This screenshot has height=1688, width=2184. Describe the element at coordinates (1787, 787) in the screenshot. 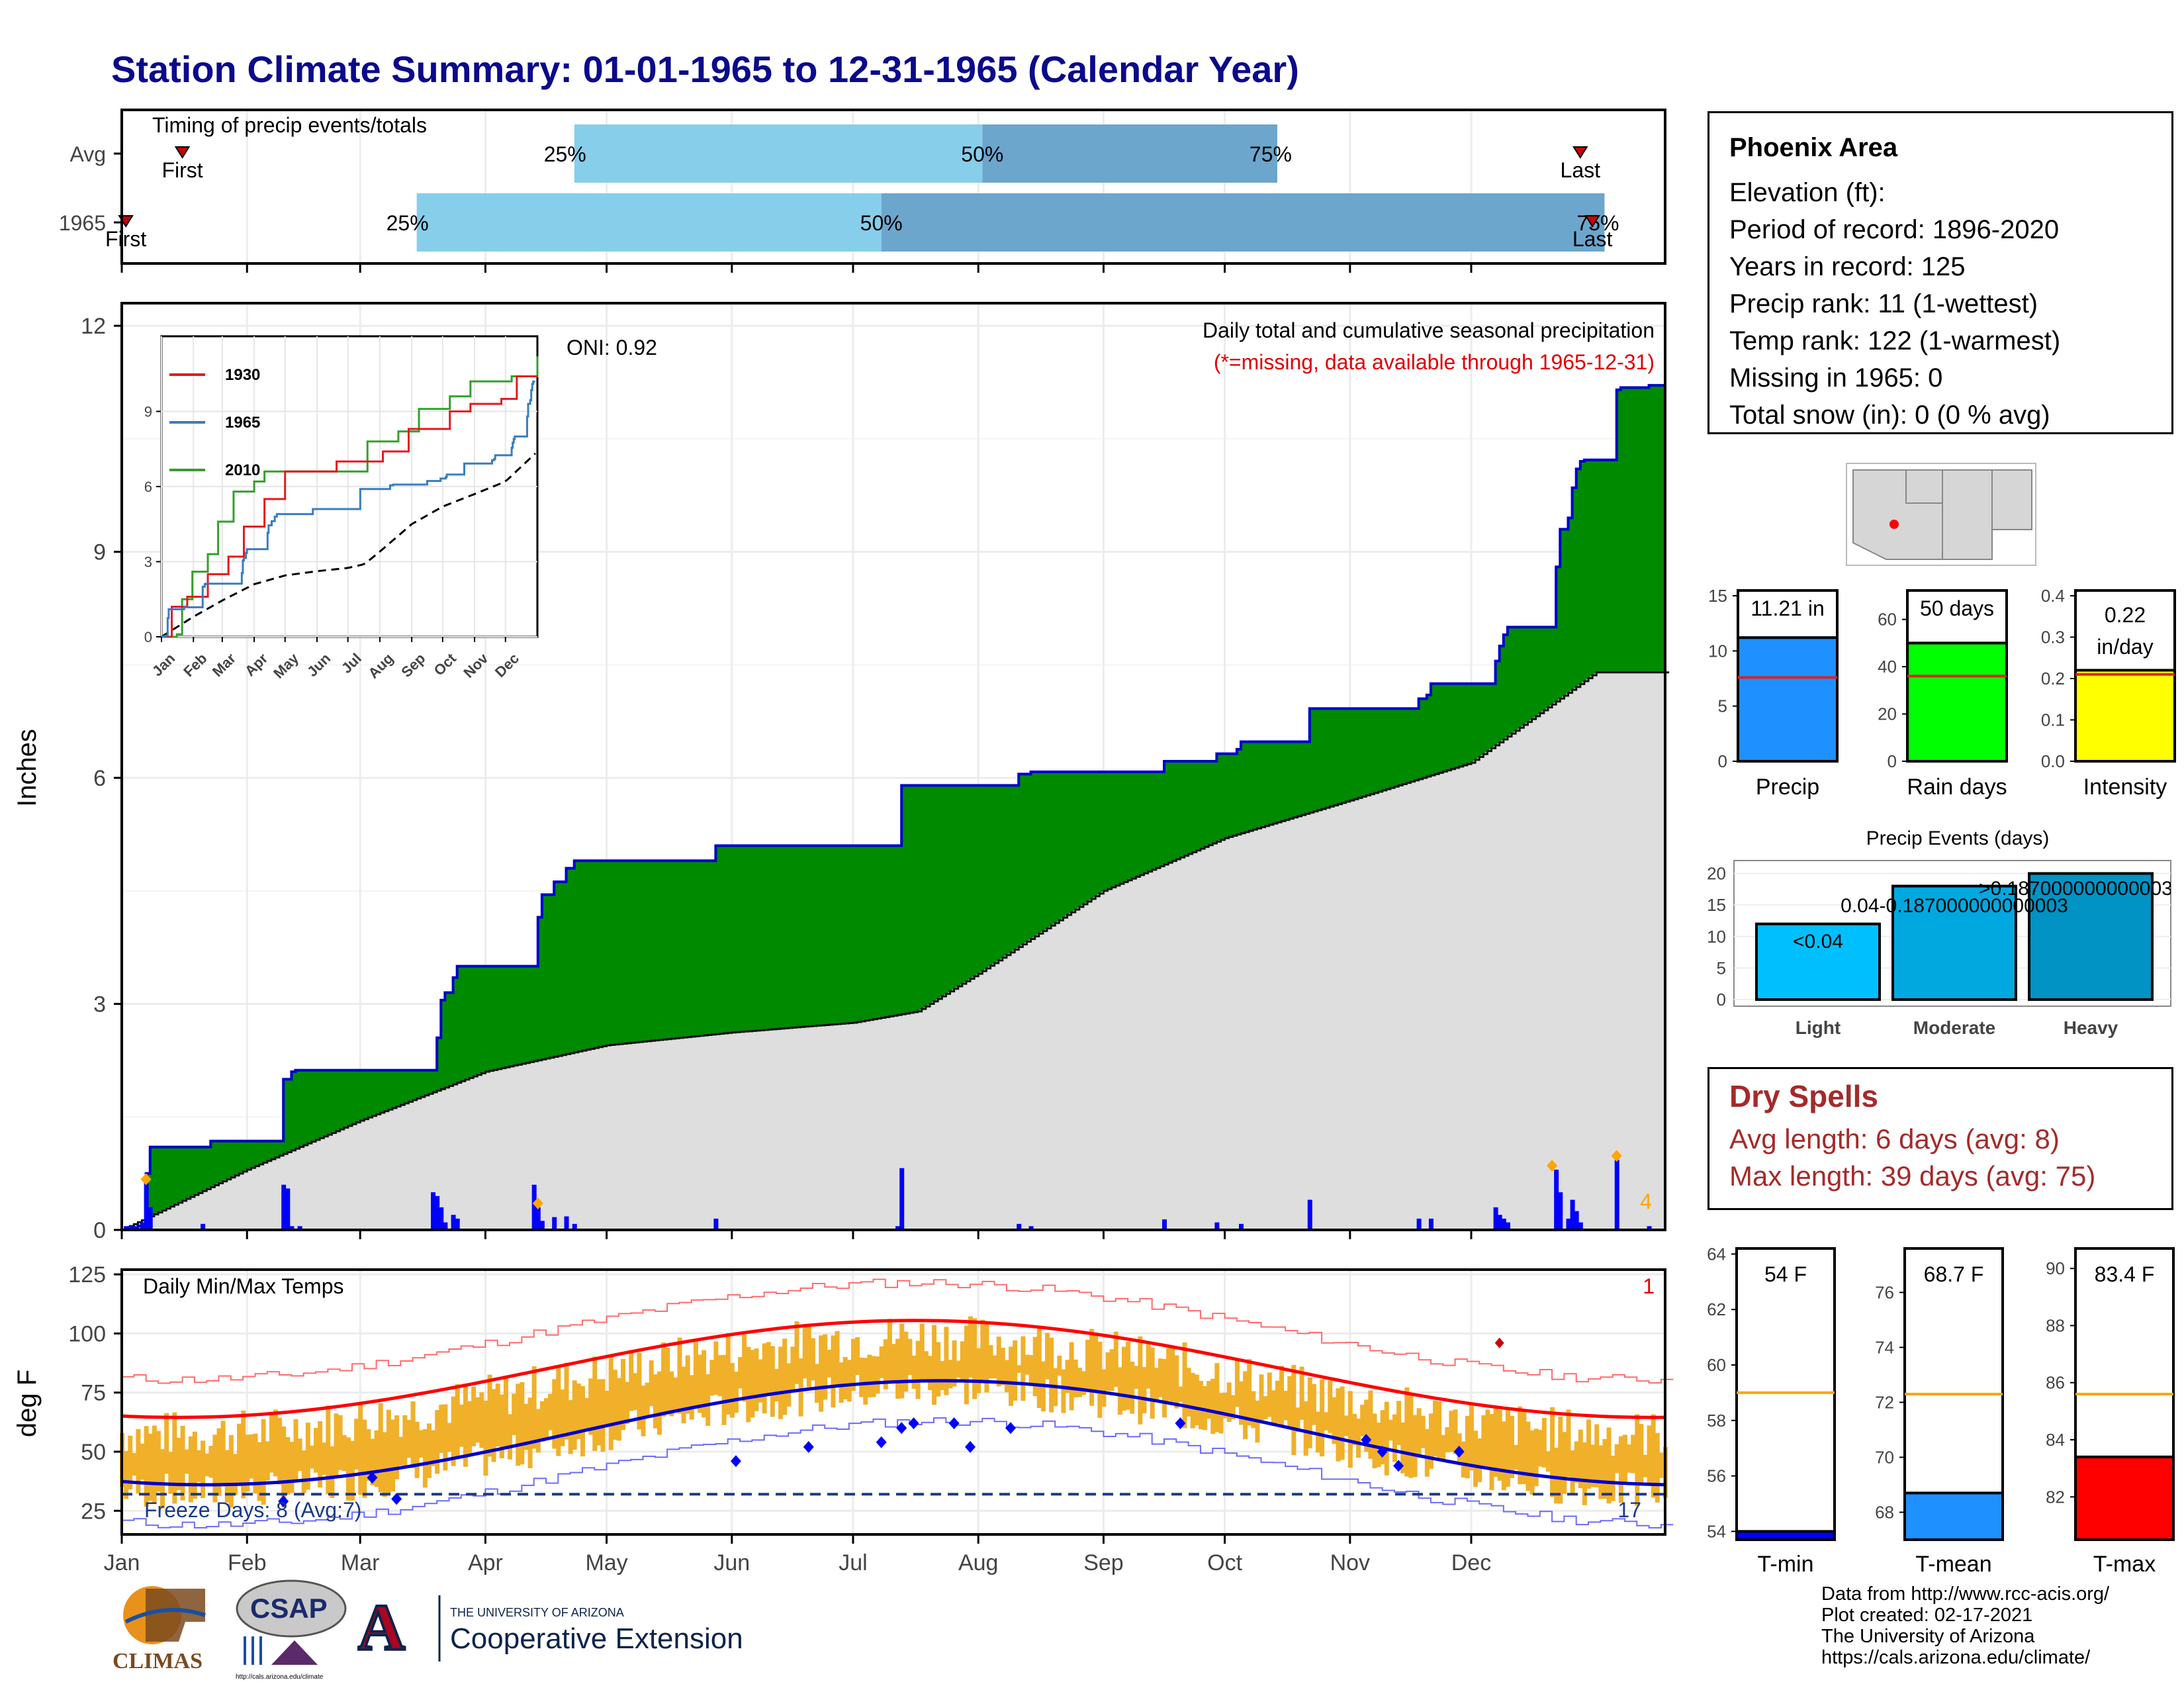

I see `summary-bar-name: Precip` at that location.